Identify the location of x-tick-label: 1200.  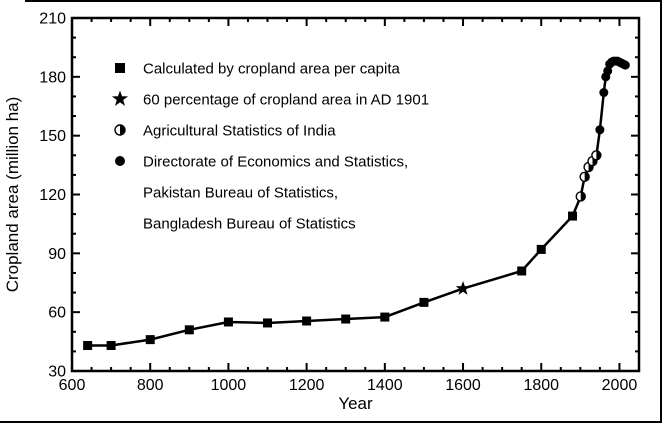
(307, 385).